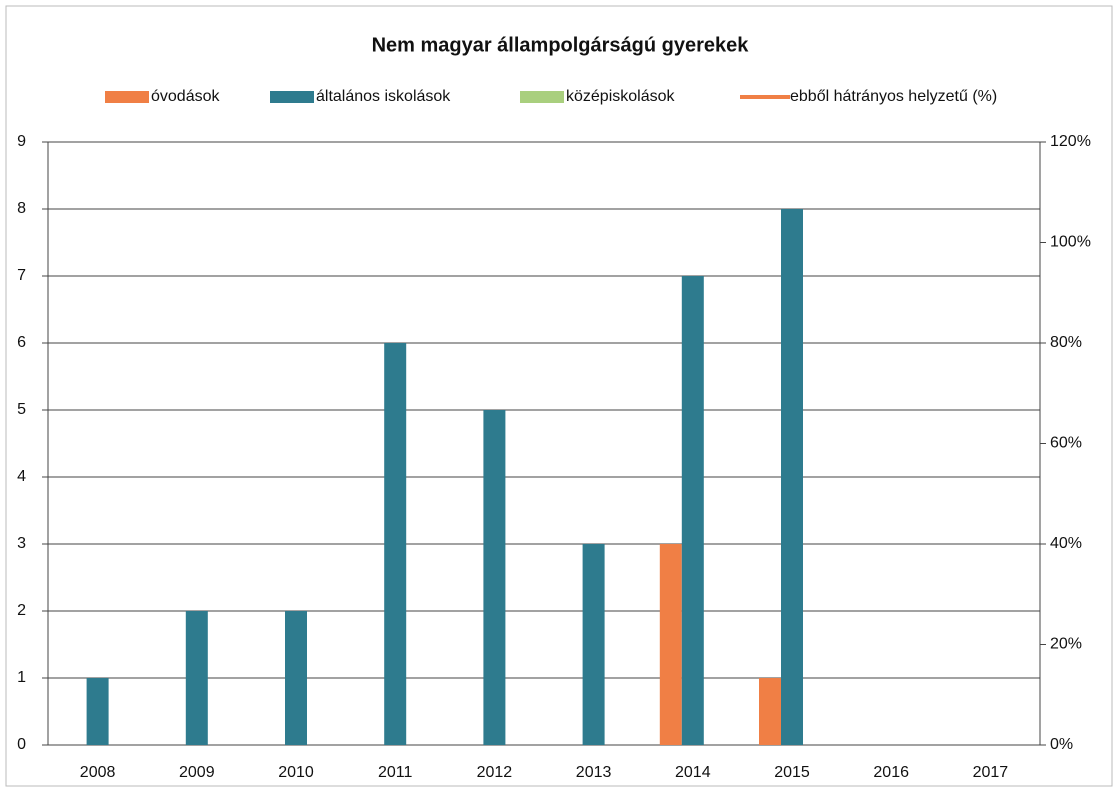 The image size is (1119, 791). Describe the element at coordinates (1066, 644) in the screenshot. I see `y2-tick-label: 20%` at that location.